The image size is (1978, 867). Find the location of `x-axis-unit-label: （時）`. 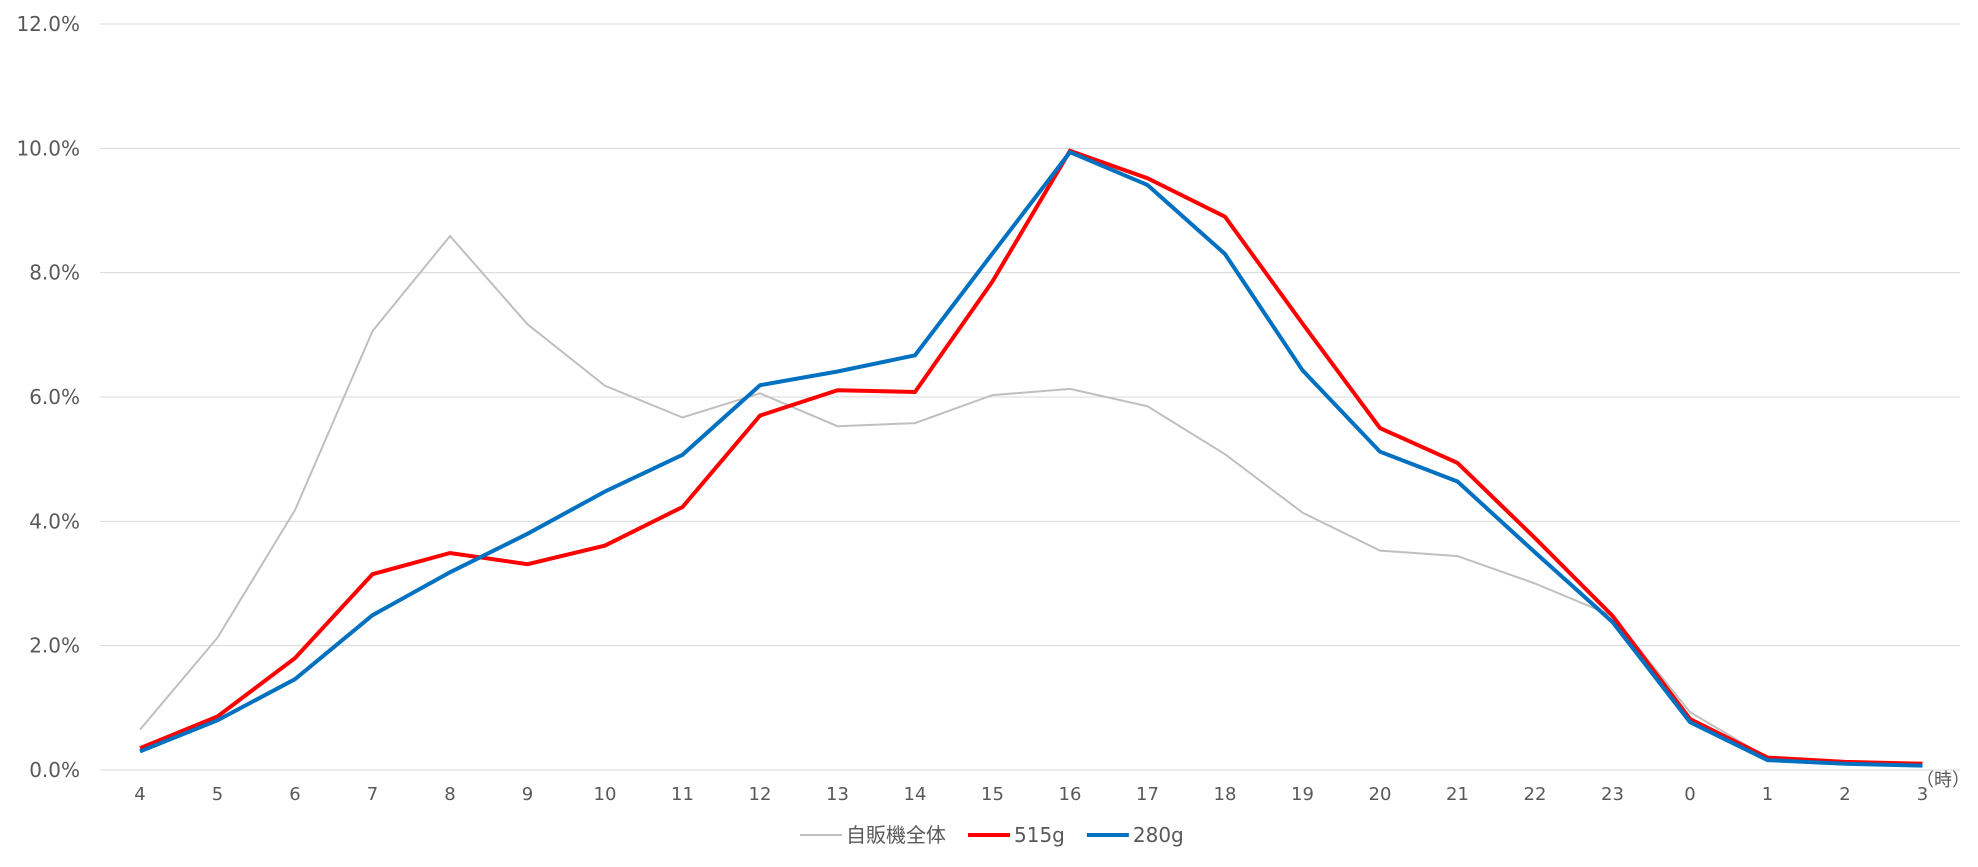

x-axis-unit-label: （時） is located at coordinates (1943, 780).